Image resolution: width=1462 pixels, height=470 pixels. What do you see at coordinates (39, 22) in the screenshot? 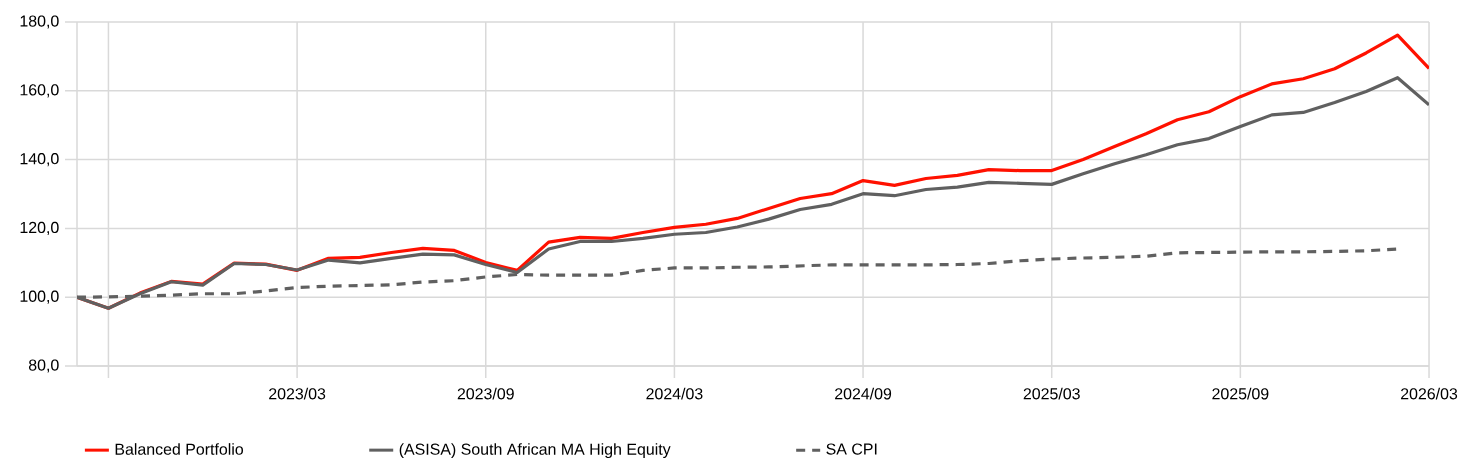
I see `y-tick-label: 180,0` at bounding box center [39, 22].